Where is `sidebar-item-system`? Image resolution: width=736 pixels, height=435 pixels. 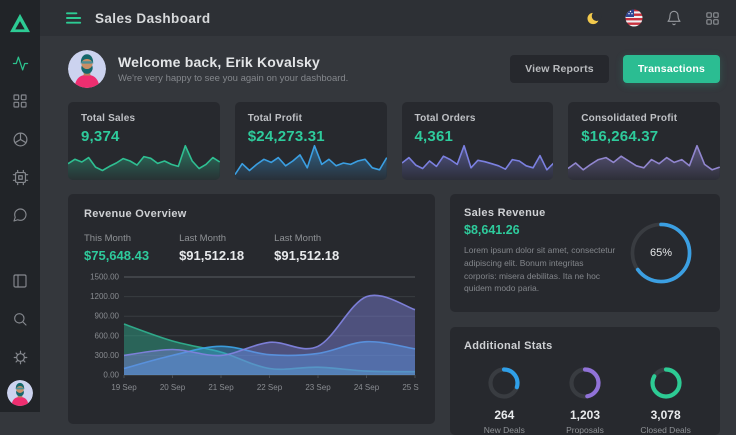 sidebar-item-system is located at coordinates (20, 177).